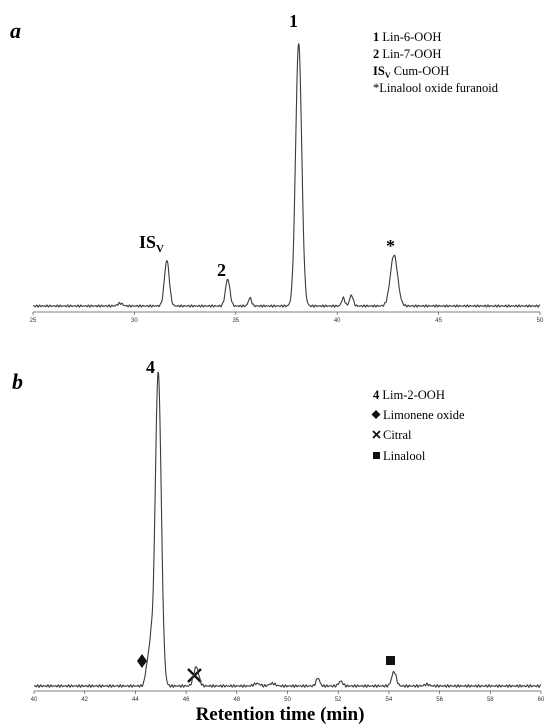 The image size is (559, 726). What do you see at coordinates (404, 456) in the screenshot?
I see `legend-b-text-4: Linalool` at bounding box center [404, 456].